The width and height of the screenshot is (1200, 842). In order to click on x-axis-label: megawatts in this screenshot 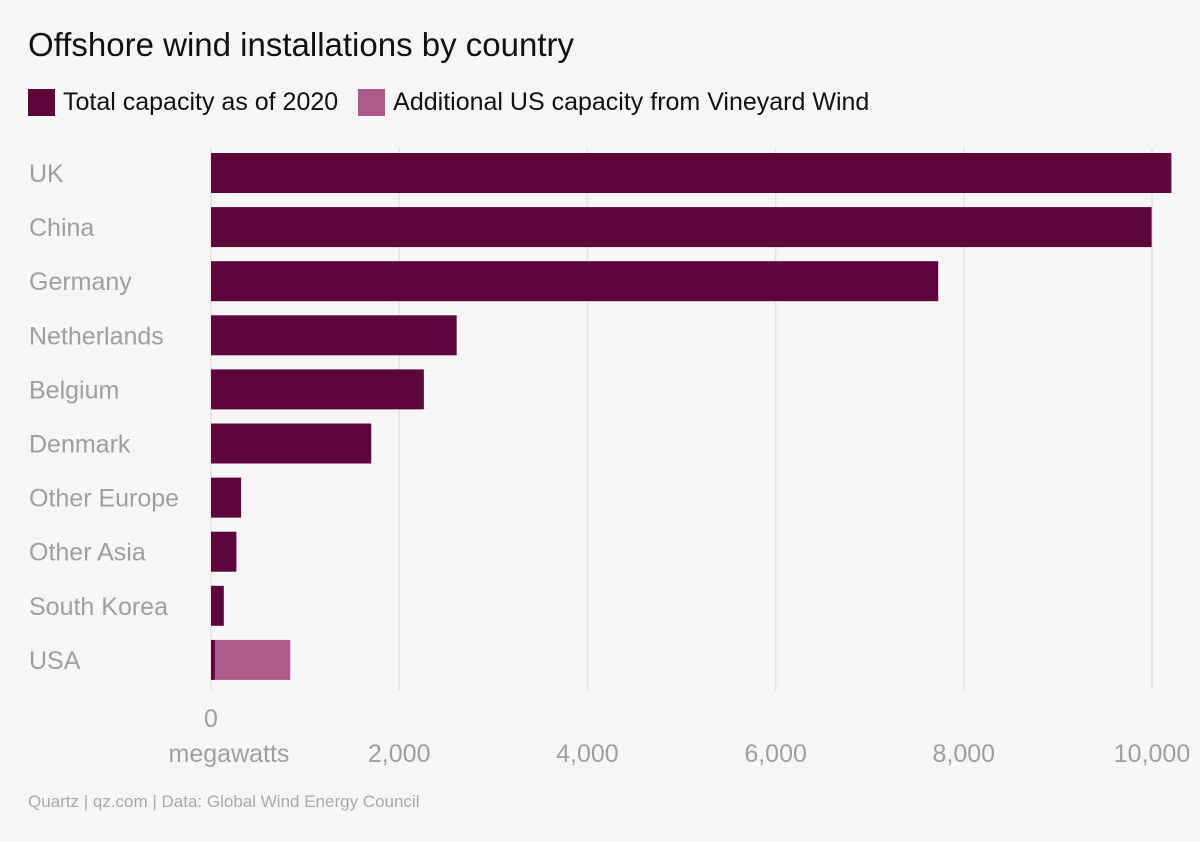, I will do `click(229, 754)`.